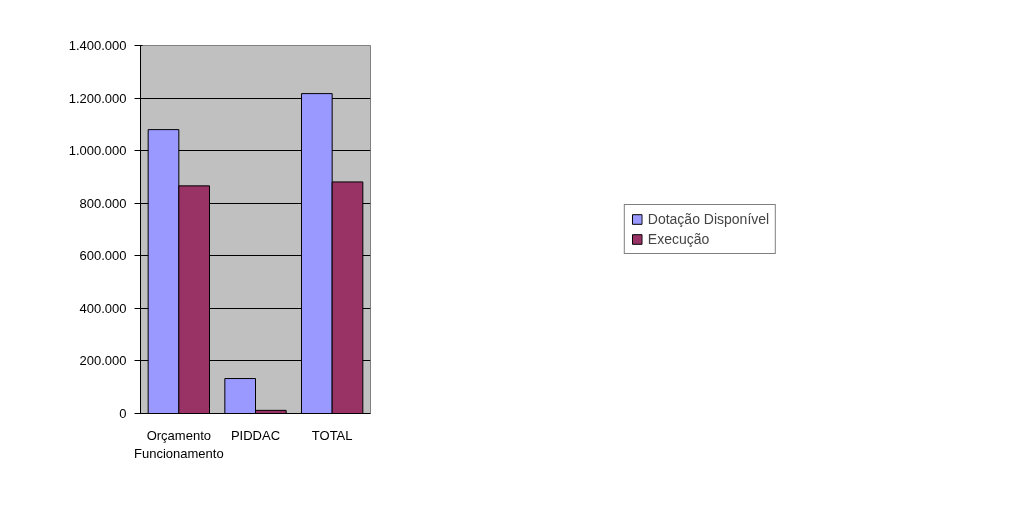  Describe the element at coordinates (97, 151) in the screenshot. I see `y-tick-label: 1.000.000` at that location.